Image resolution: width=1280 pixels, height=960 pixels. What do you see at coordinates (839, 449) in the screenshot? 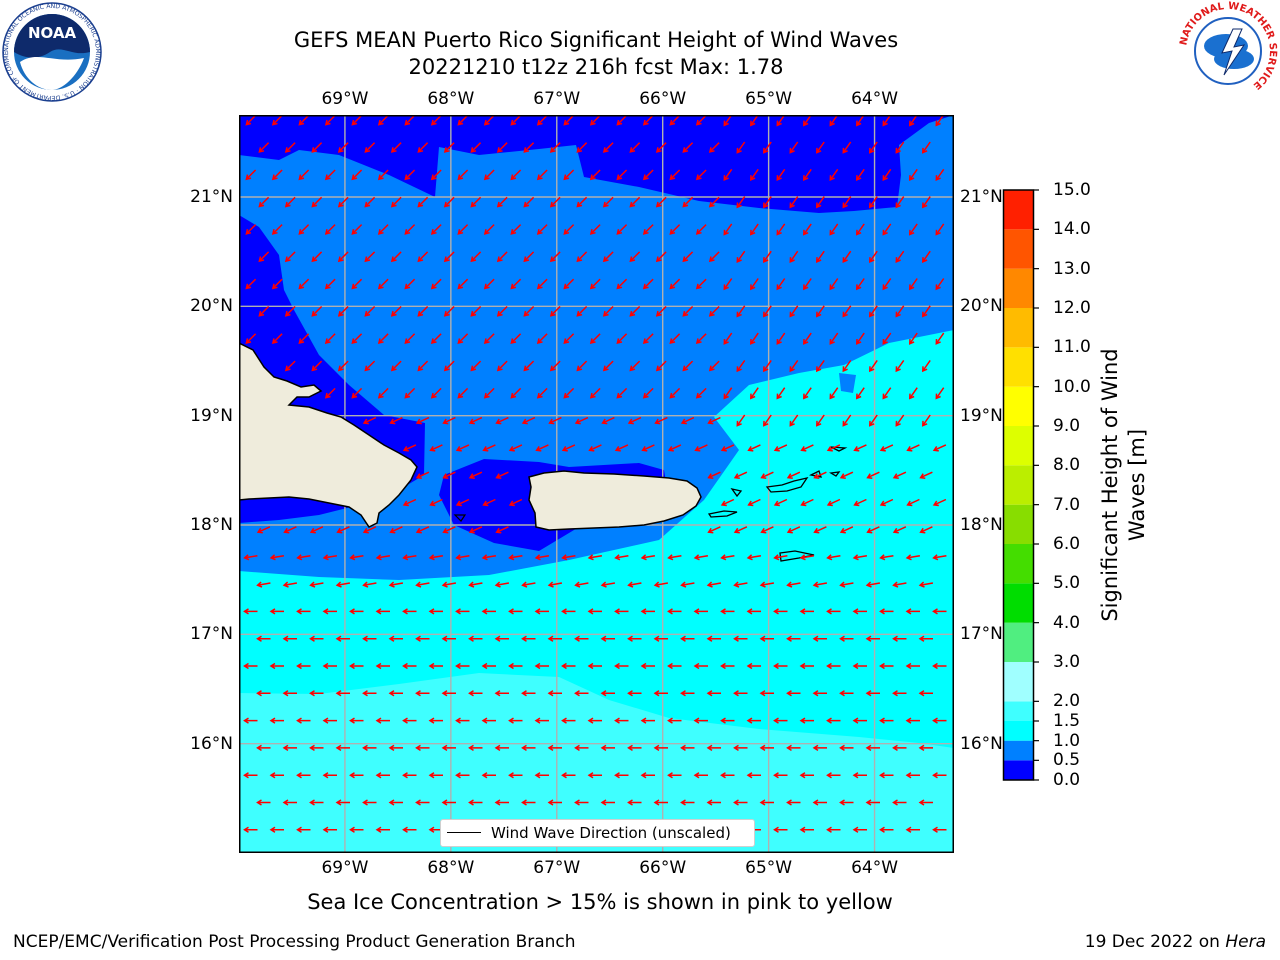
I see `land-anegada` at bounding box center [839, 449].